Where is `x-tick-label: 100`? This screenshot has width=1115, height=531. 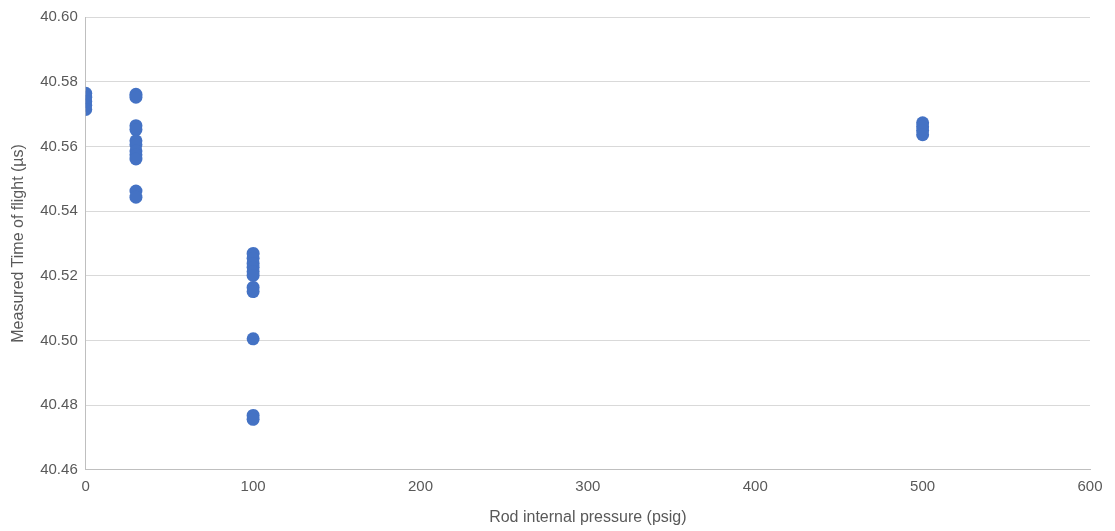
x-tick-label: 100 is located at coordinates (253, 485).